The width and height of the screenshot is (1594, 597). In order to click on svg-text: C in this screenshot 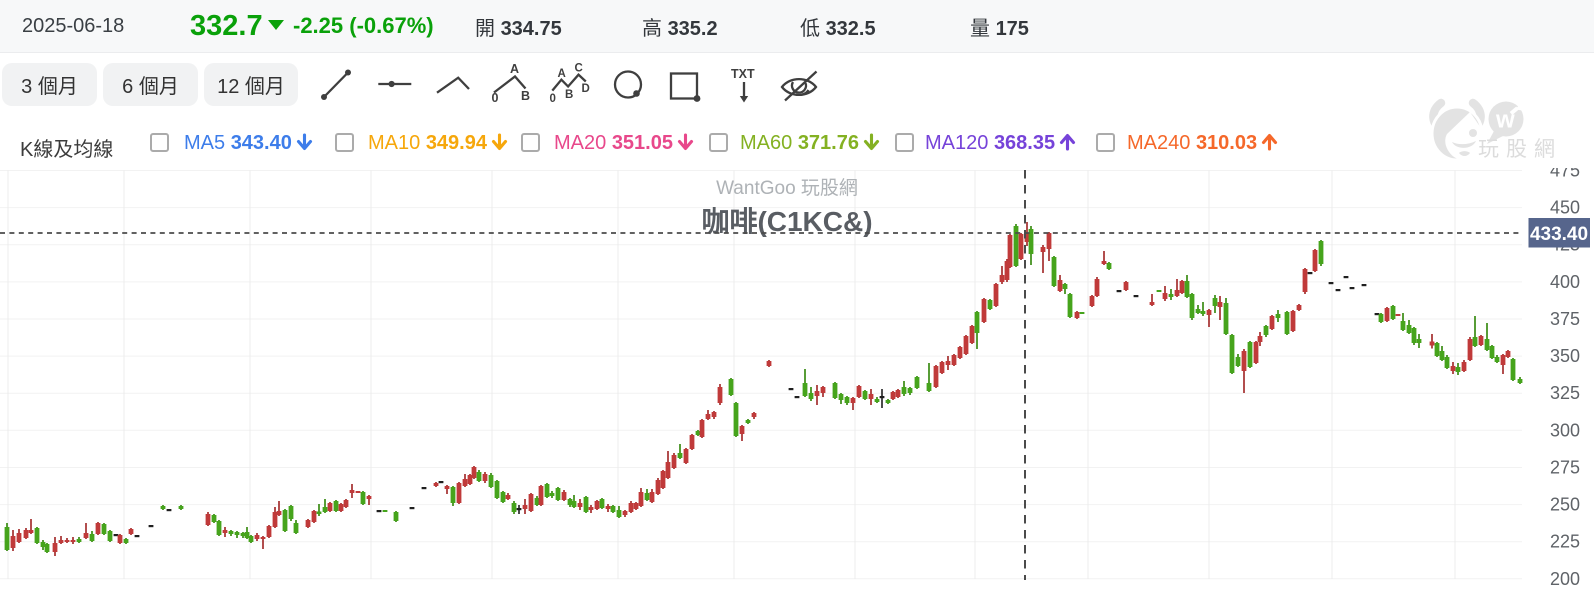, I will do `click(579, 69)`.